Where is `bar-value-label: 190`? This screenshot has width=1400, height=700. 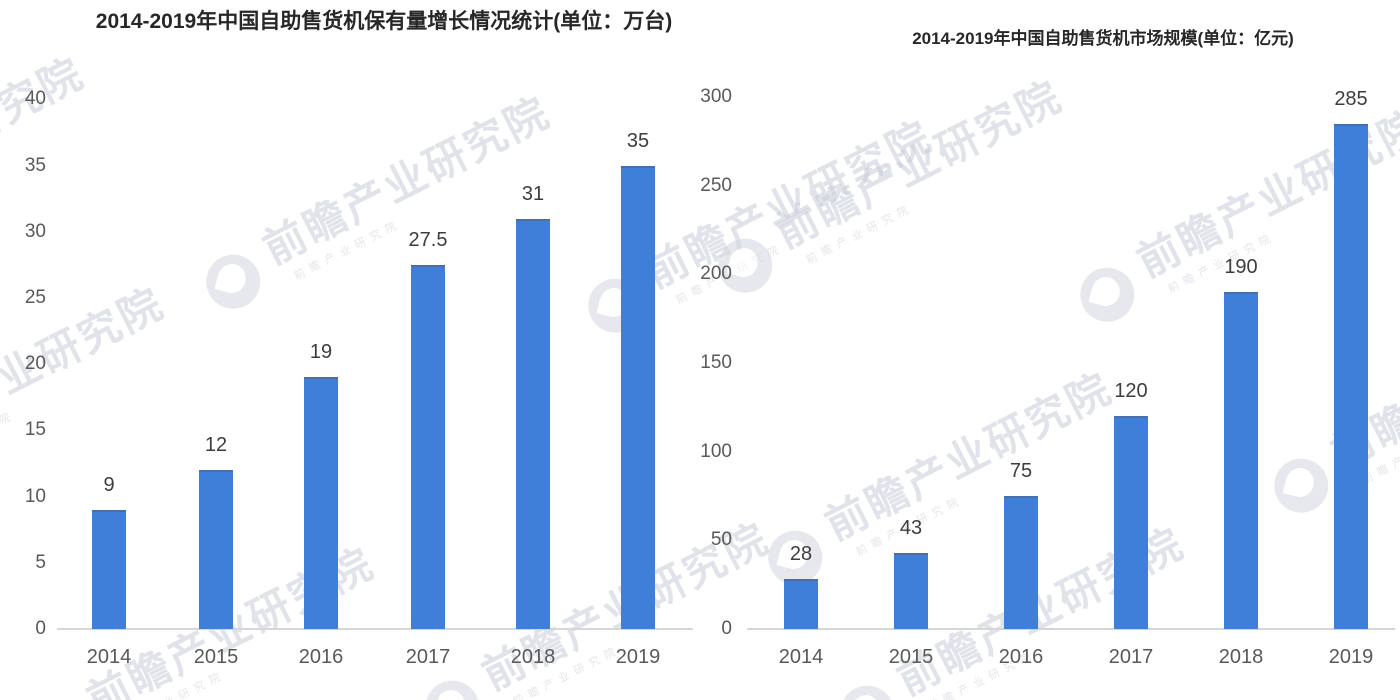 bar-value-label: 190 is located at coordinates (1241, 267).